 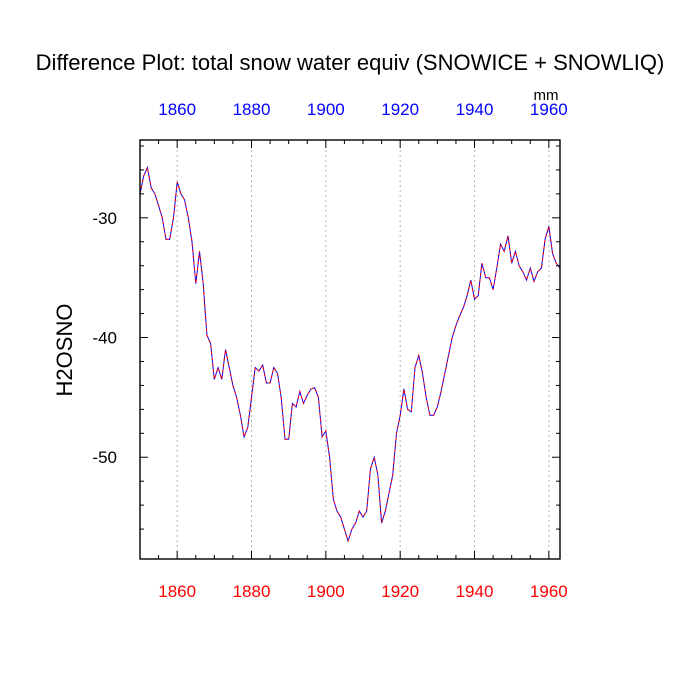 I want to click on x-tick-label-top: 1940, so click(x=475, y=109).